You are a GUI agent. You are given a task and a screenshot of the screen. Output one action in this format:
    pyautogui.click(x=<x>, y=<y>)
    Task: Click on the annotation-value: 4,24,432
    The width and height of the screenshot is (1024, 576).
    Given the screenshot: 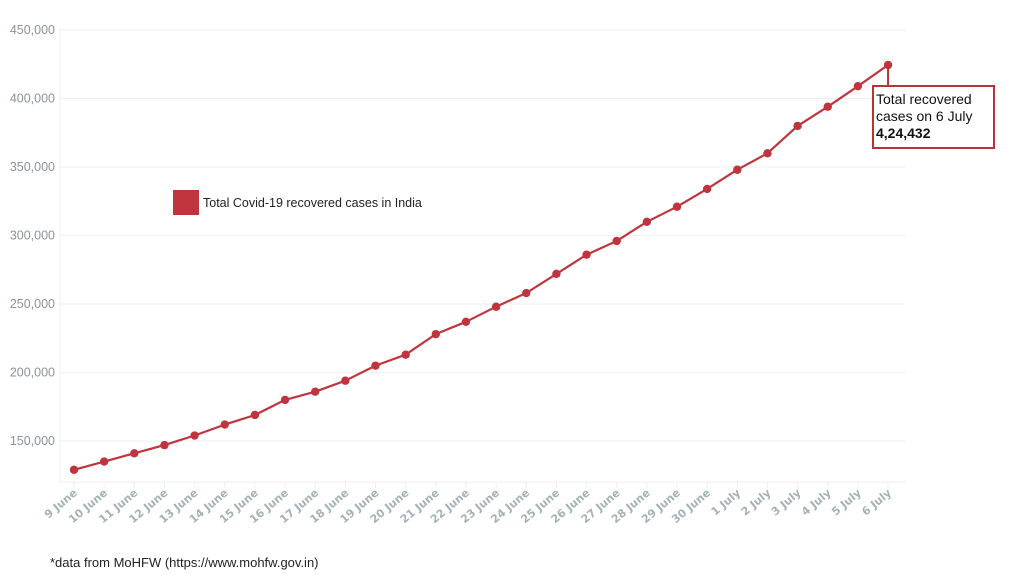 What is the action you would take?
    pyautogui.click(x=903, y=133)
    